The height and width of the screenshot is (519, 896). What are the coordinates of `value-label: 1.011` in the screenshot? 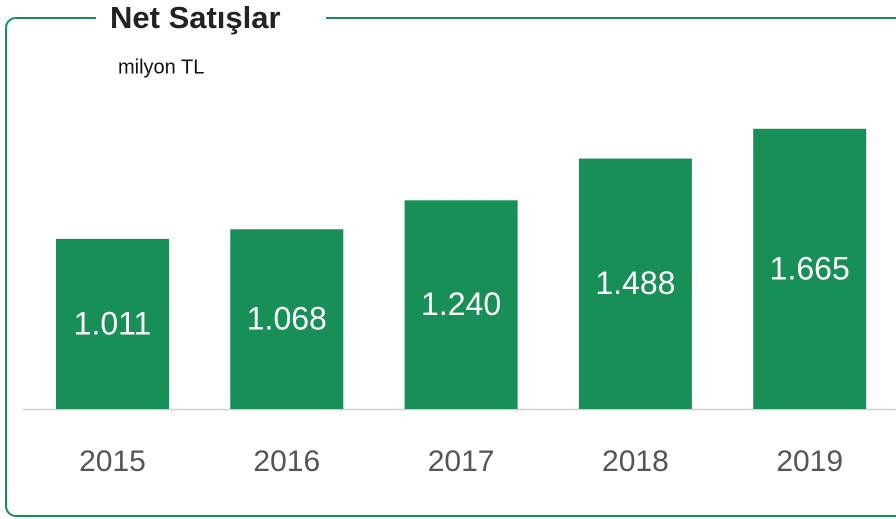 It's located at (113, 323).